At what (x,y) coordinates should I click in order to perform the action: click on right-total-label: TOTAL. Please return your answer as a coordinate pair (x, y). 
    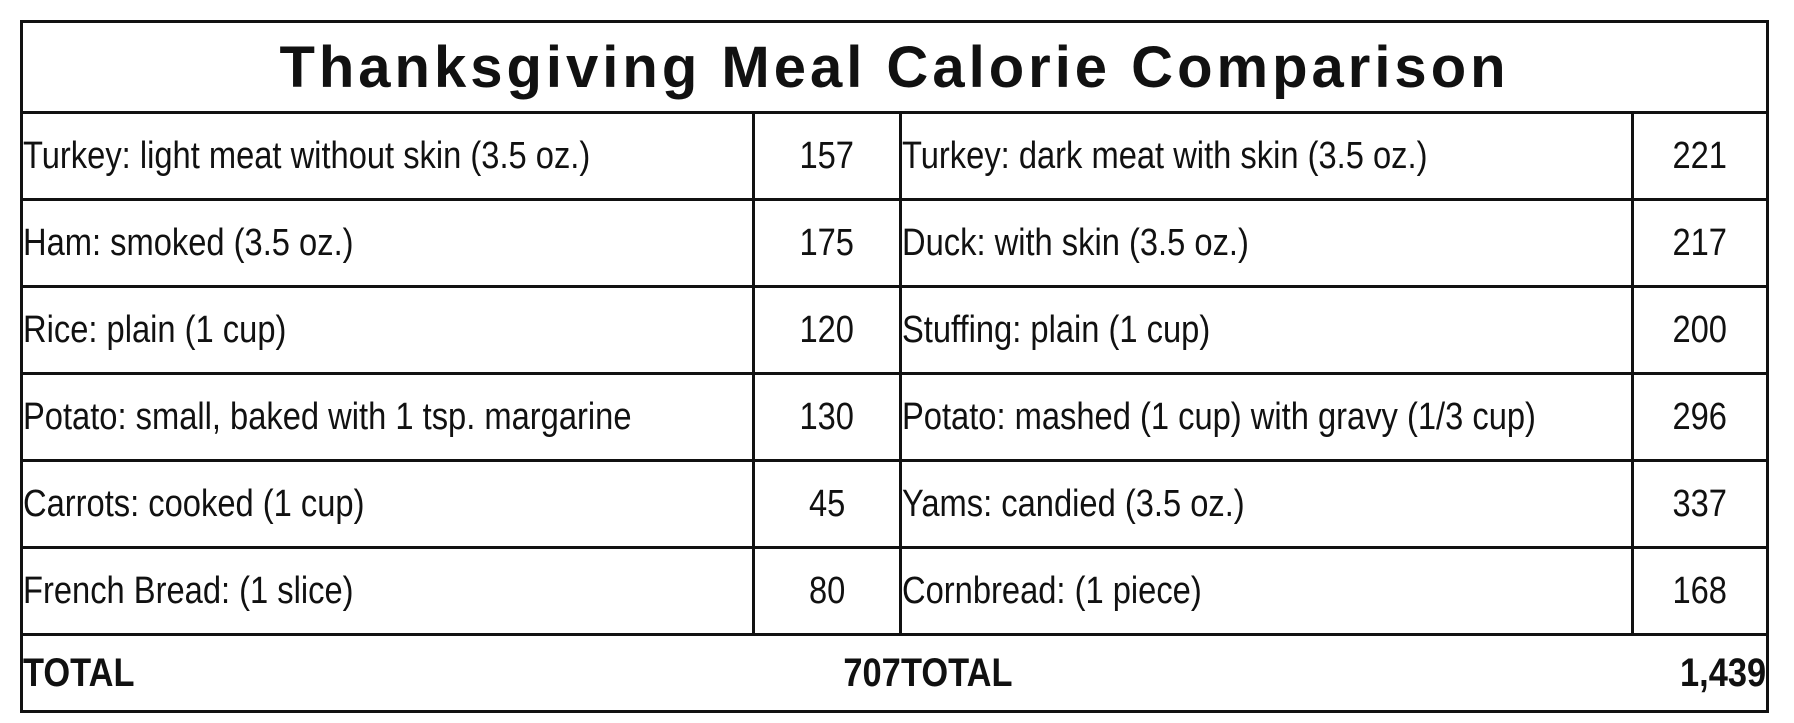
    Looking at the image, I should click on (956, 672).